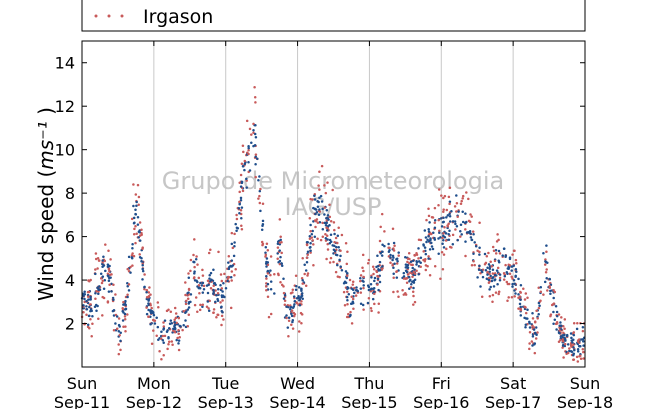 This screenshot has width=650, height=409. What do you see at coordinates (70, 193) in the screenshot?
I see `y-tick-label: 8` at bounding box center [70, 193].